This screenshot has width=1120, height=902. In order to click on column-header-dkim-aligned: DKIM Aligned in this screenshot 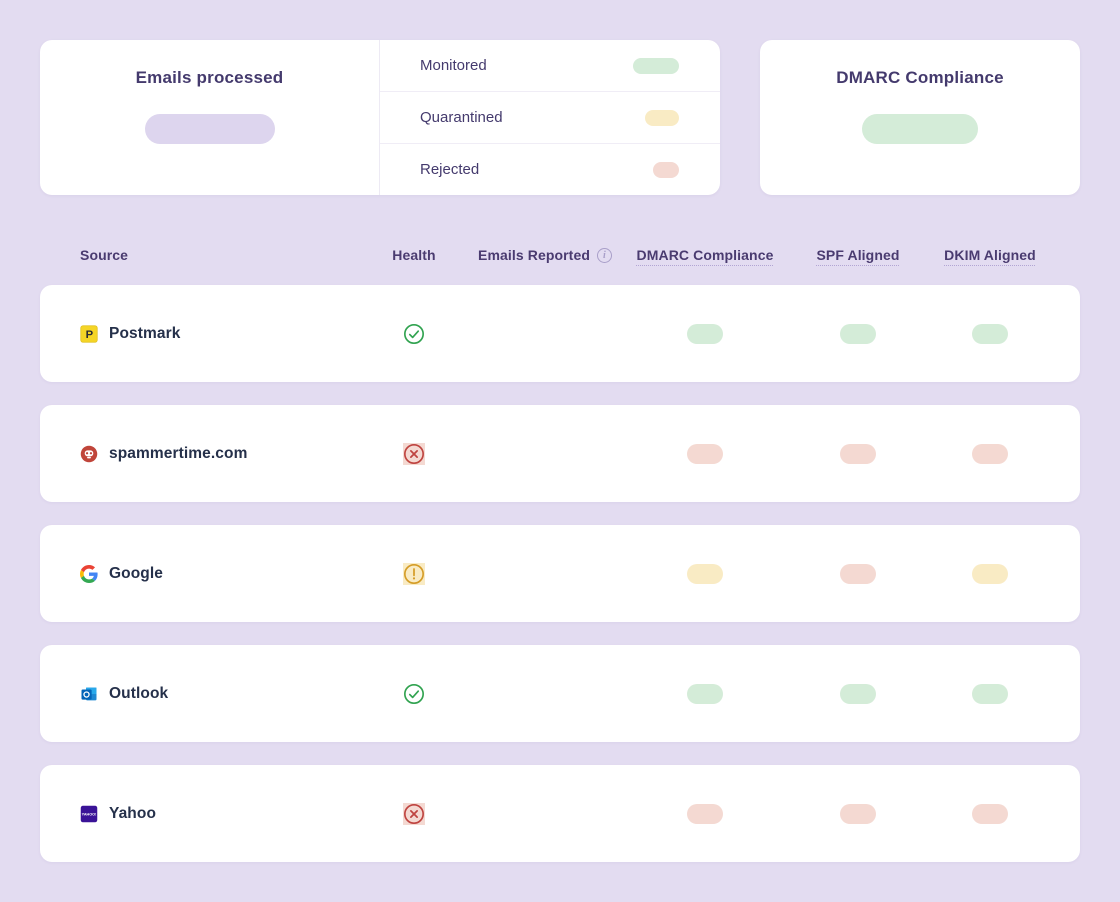, I will do `click(990, 255)`.